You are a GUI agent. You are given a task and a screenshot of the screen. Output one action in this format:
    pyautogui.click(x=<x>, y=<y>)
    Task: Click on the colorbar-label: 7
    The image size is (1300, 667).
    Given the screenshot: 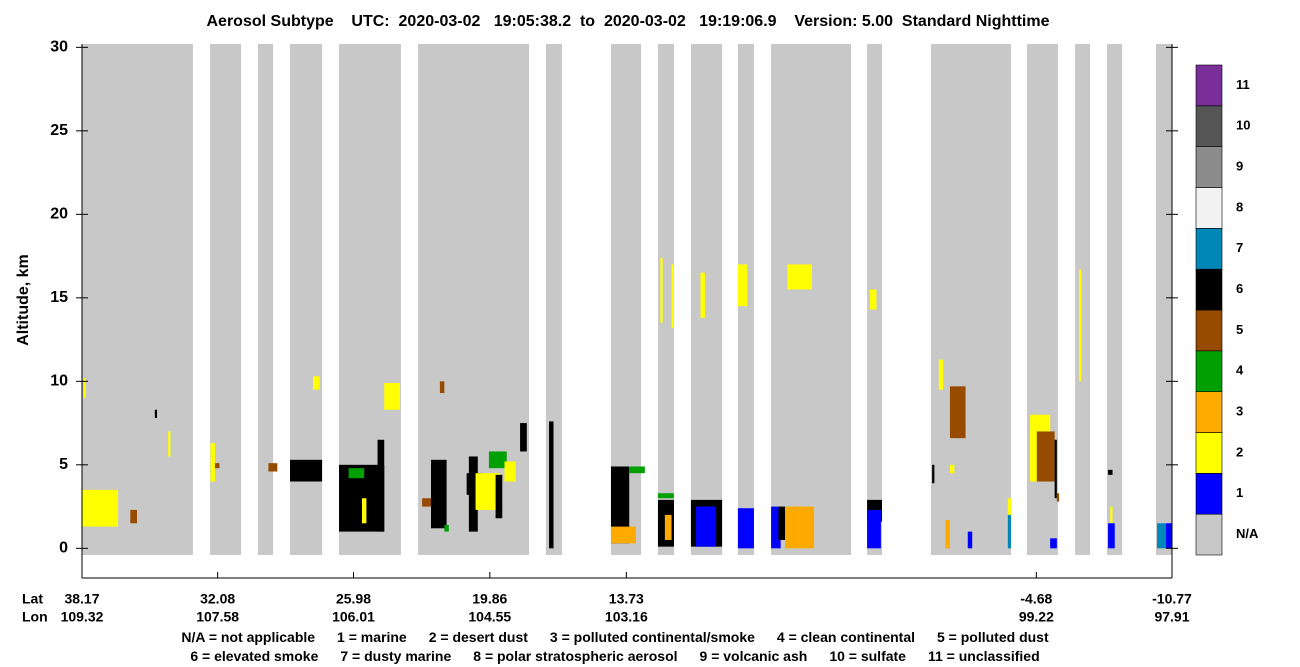 What is the action you would take?
    pyautogui.click(x=1239, y=247)
    